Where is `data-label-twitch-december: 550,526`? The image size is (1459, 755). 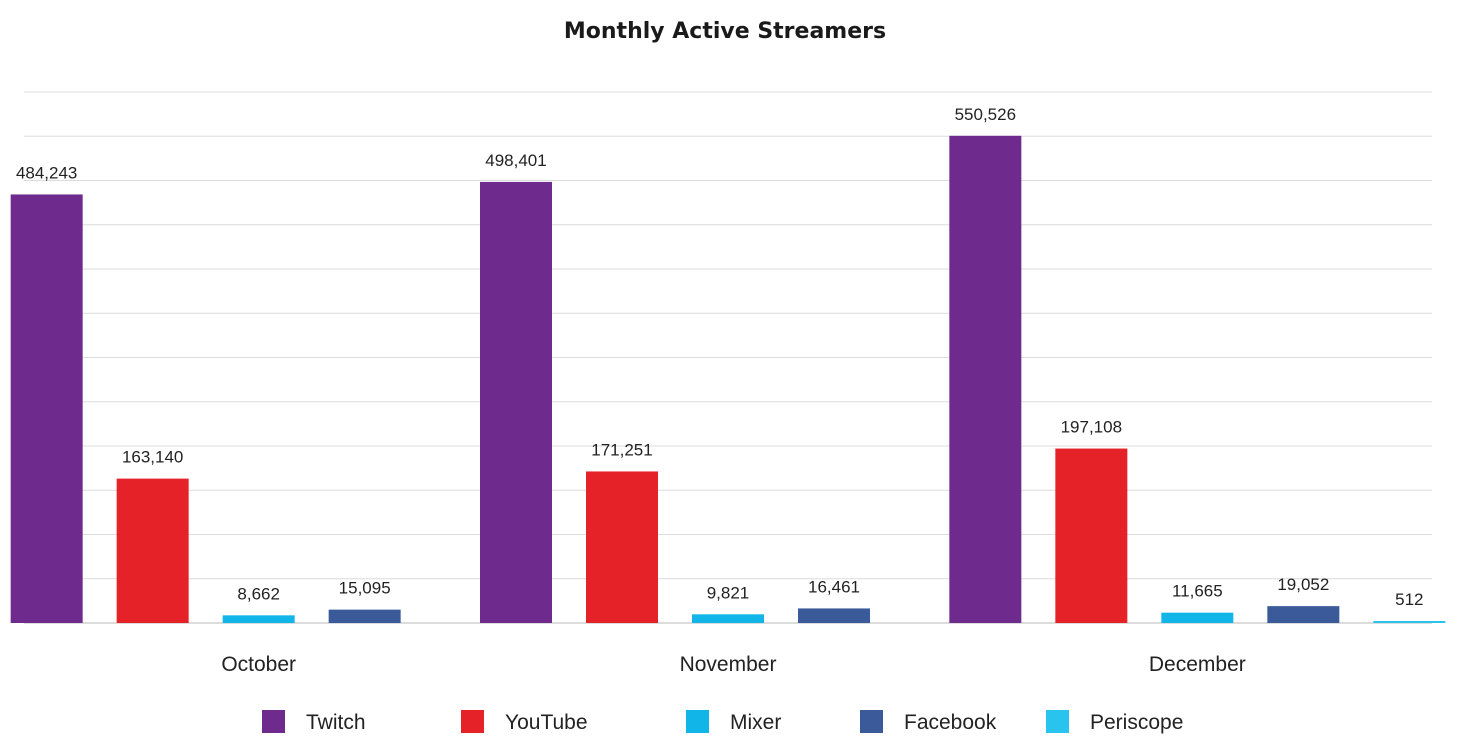 data-label-twitch-december: 550,526 is located at coordinates (985, 114).